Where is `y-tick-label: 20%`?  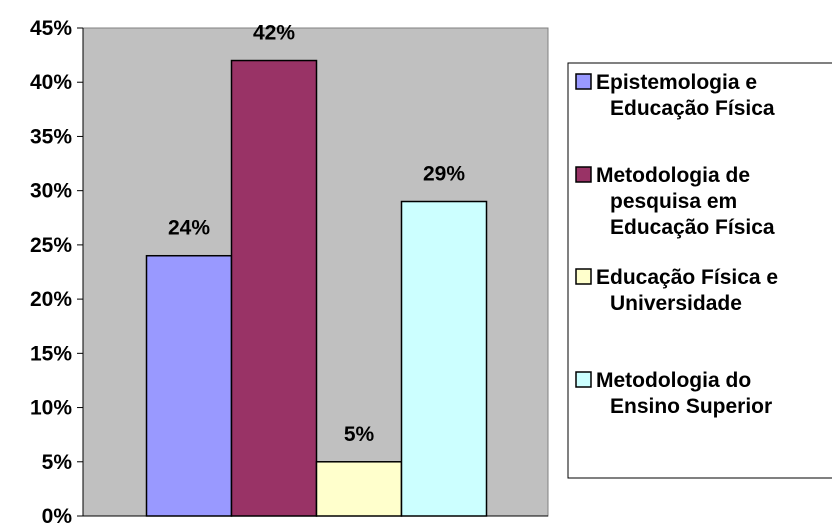
y-tick-label: 20% is located at coordinates (51, 299).